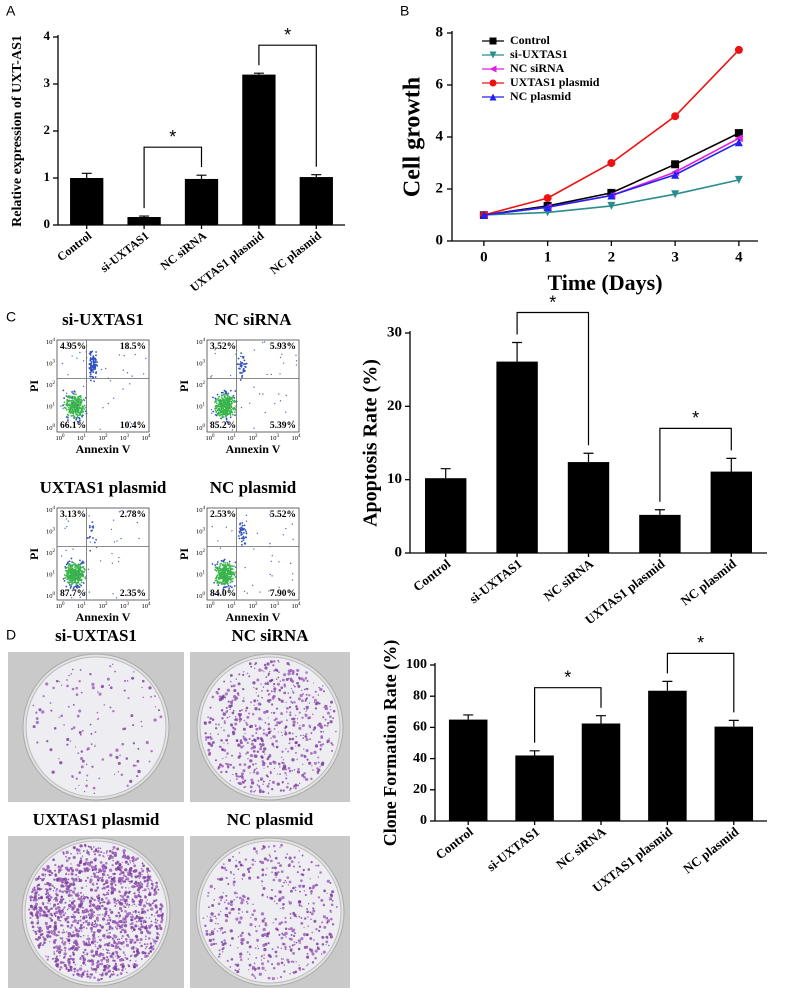  I want to click on flow-title: UXTAS1 plasmid, so click(103, 487).